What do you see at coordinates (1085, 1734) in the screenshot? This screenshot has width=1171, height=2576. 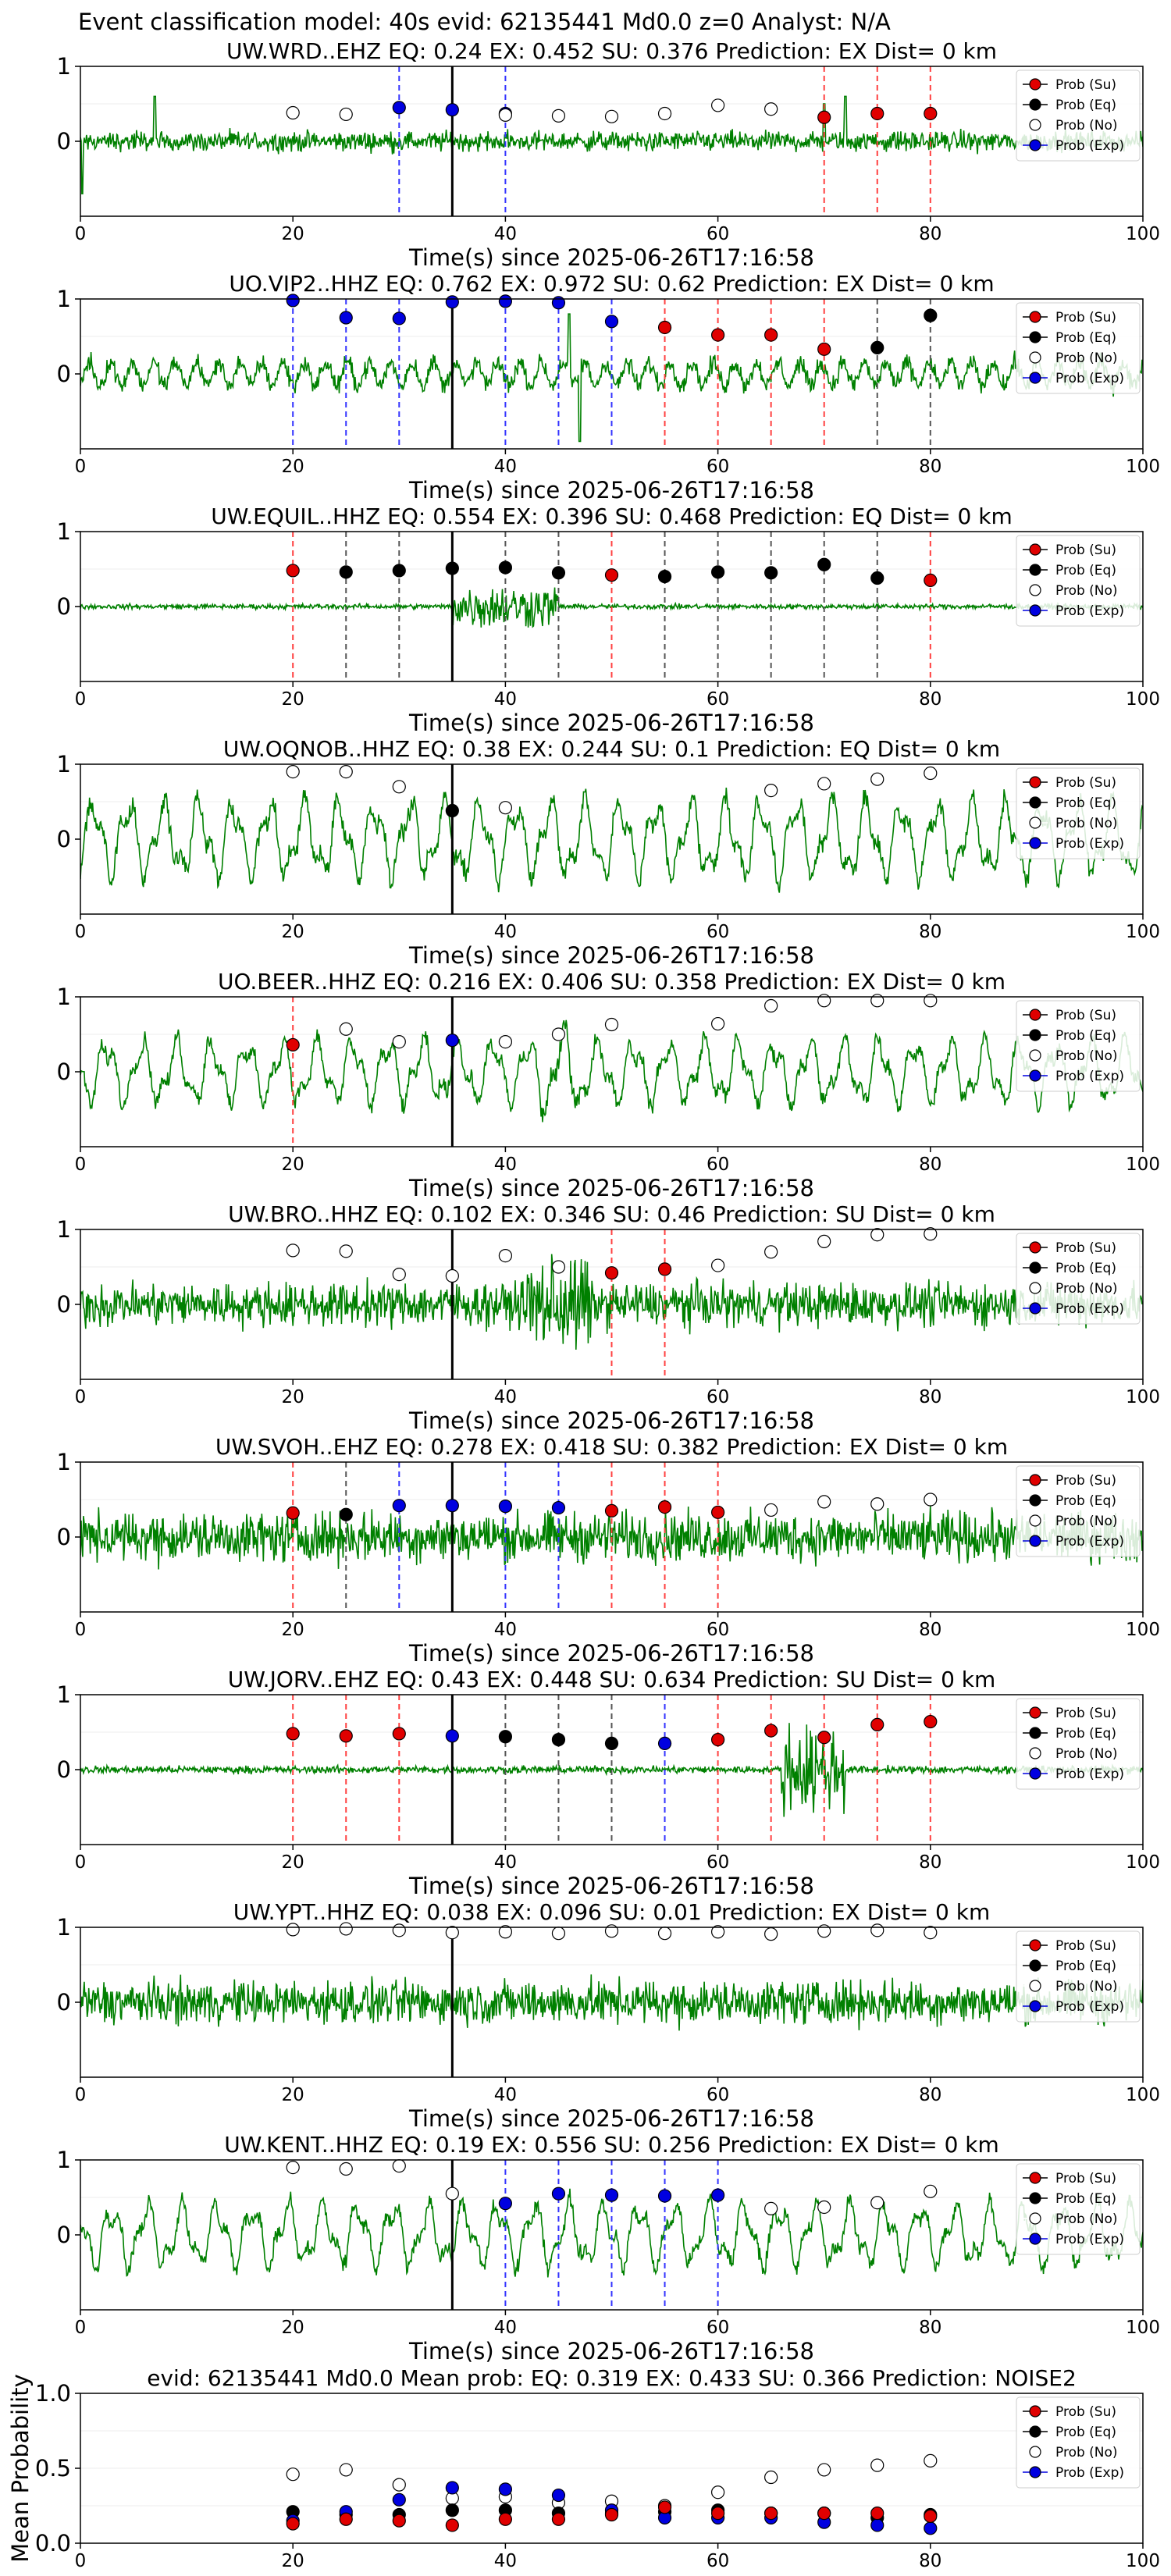 I see `legend-label: Prob (Eq)` at bounding box center [1085, 1734].